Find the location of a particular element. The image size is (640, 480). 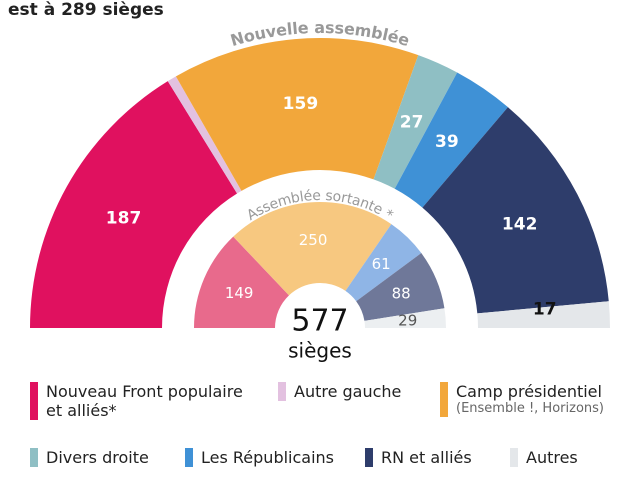

data-label: 187 is located at coordinates (124, 218).